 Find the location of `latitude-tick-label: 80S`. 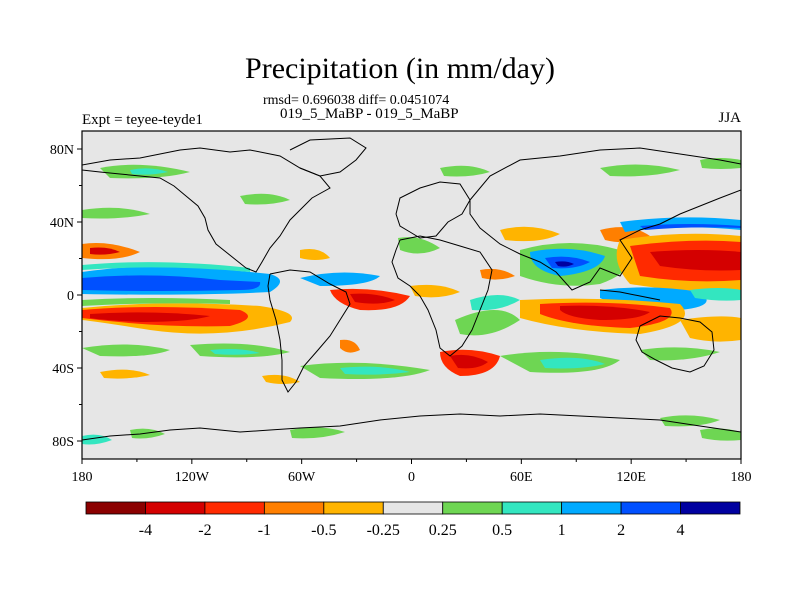

latitude-tick-label: 80S is located at coordinates (63, 442).